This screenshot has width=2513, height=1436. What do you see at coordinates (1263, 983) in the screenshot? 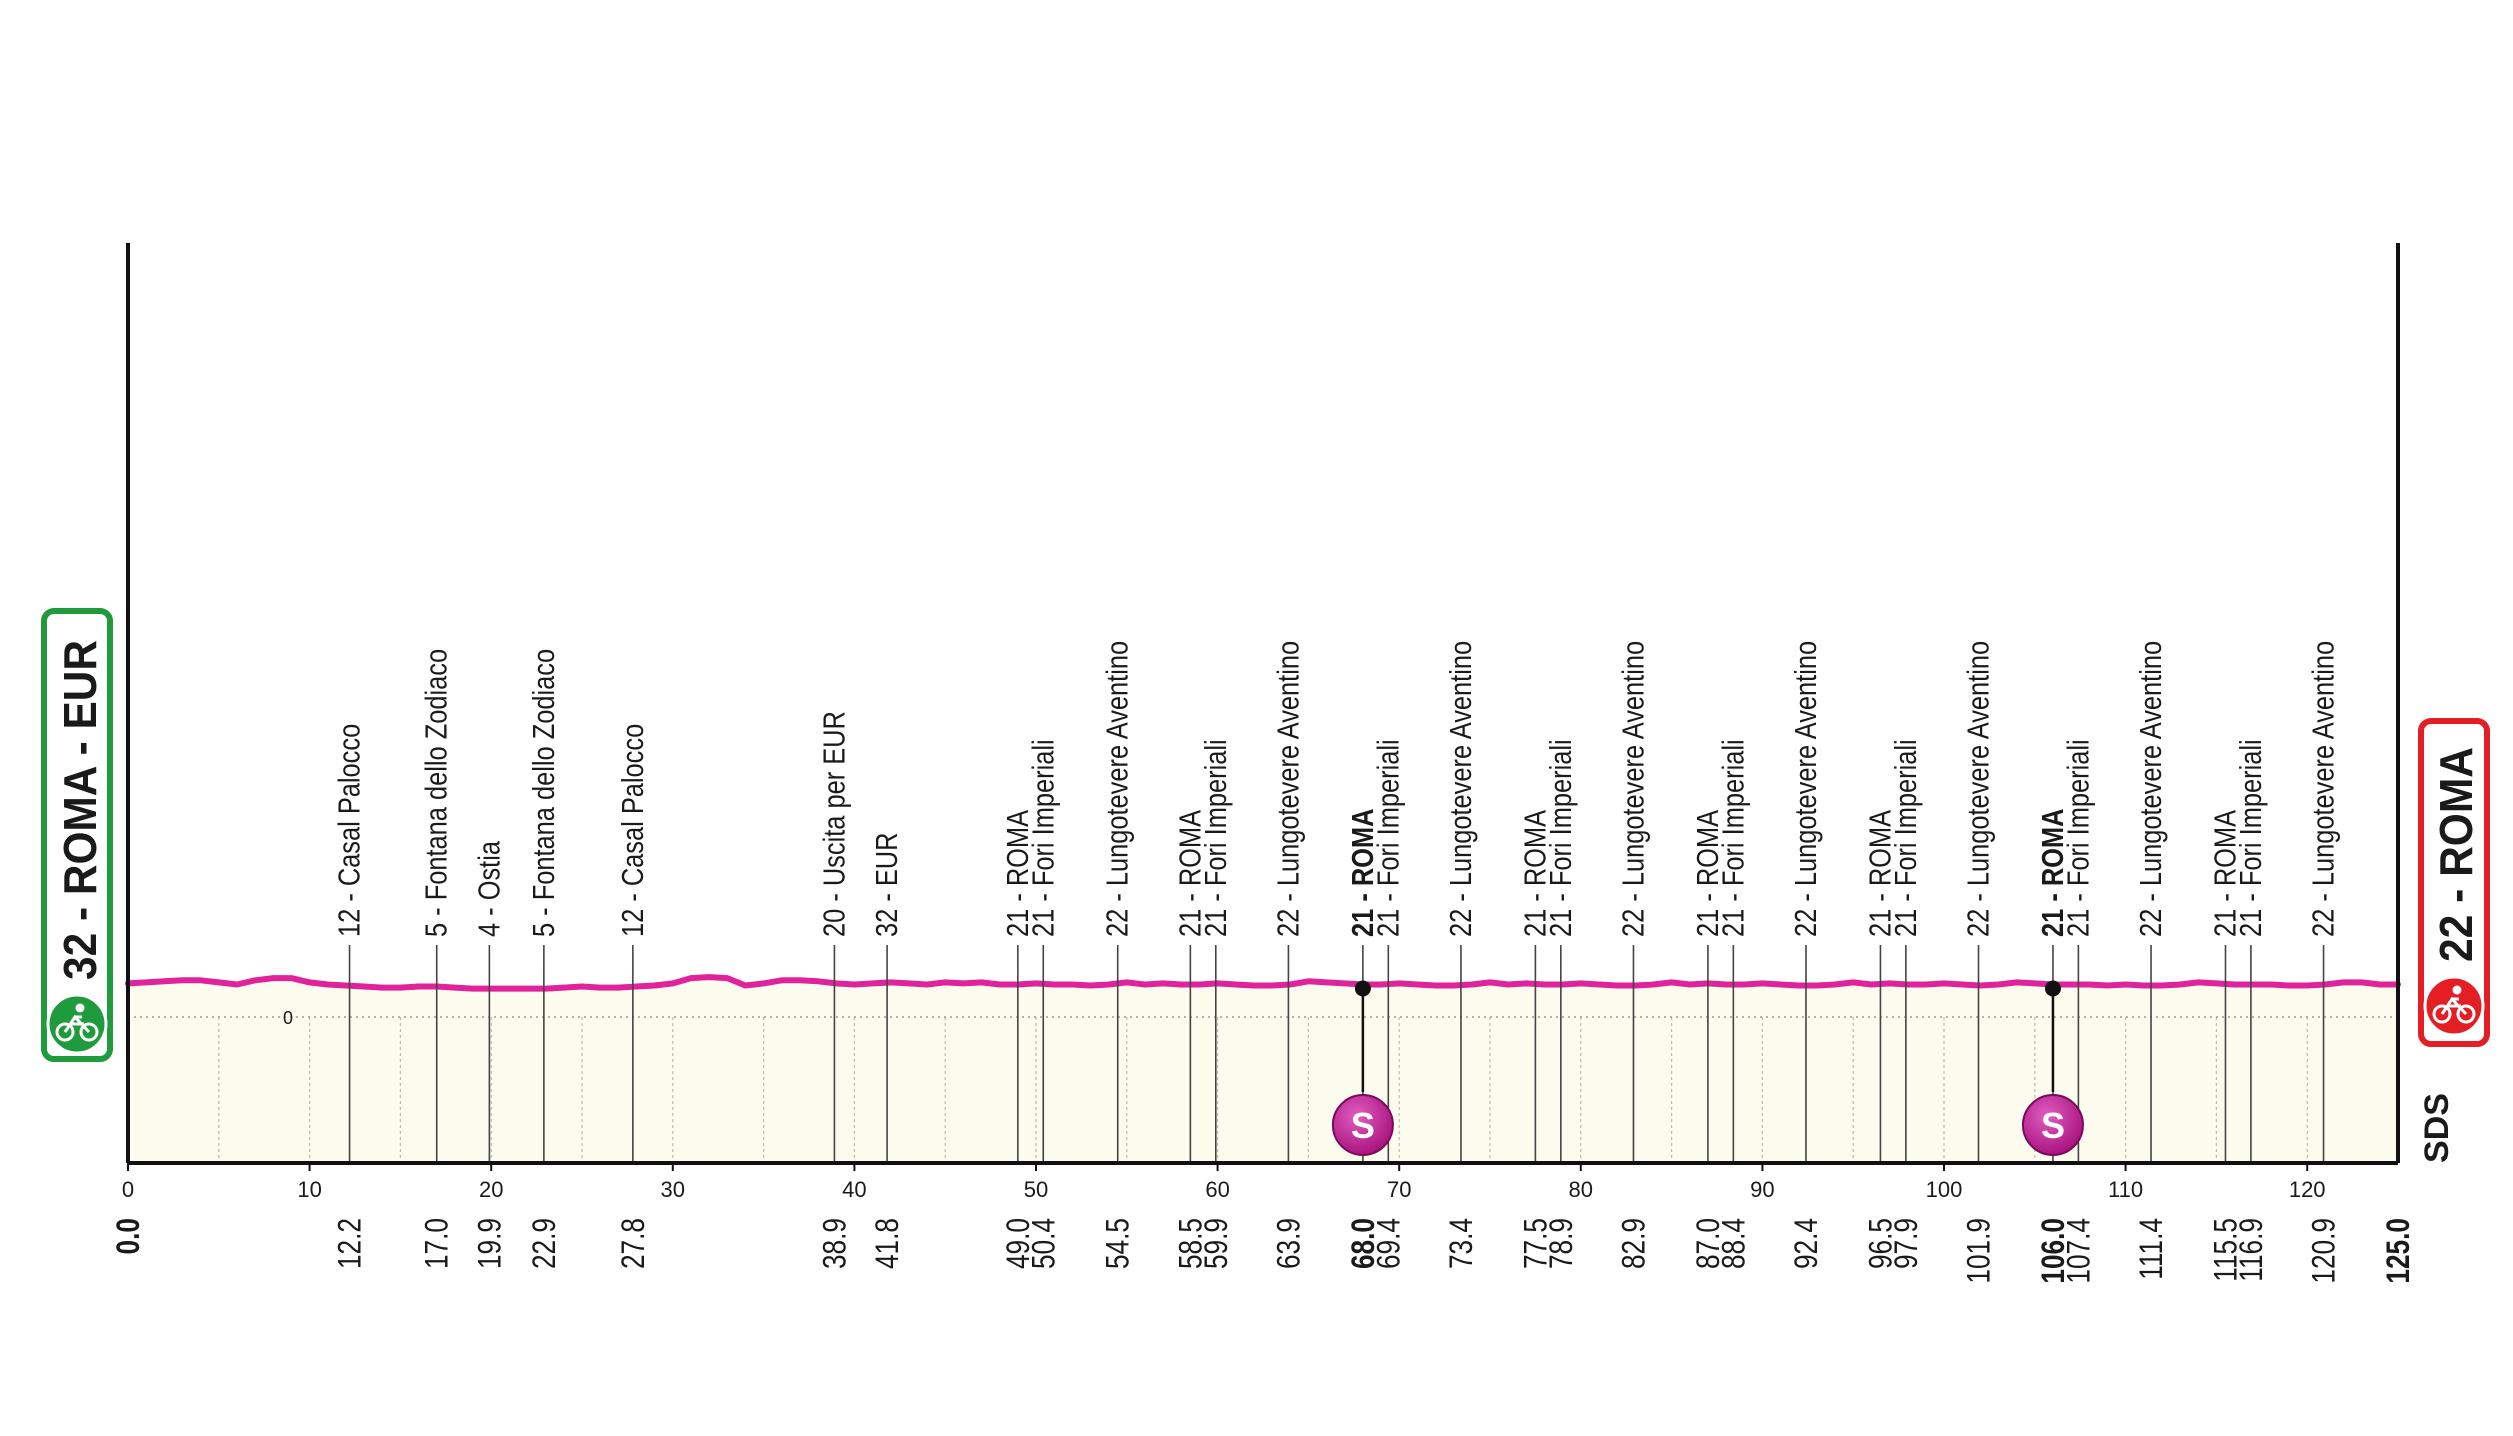
I see `profile-line` at bounding box center [1263, 983].